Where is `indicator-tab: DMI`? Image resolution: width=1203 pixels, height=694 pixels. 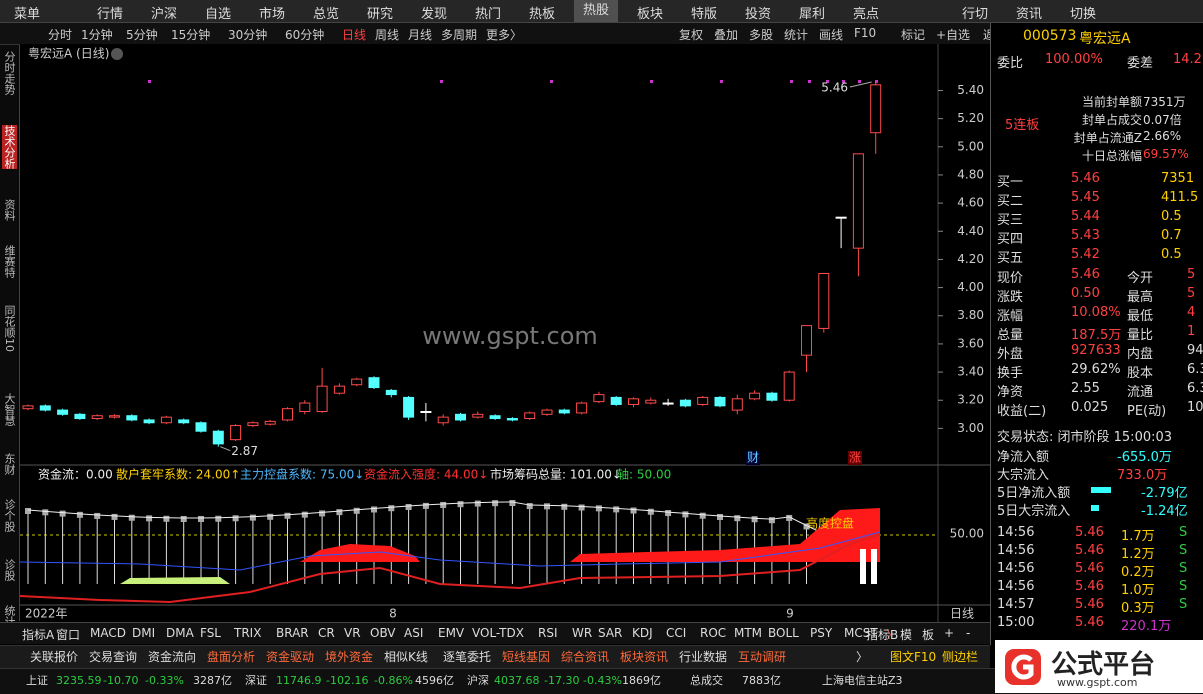
indicator-tab: DMI is located at coordinates (144, 633).